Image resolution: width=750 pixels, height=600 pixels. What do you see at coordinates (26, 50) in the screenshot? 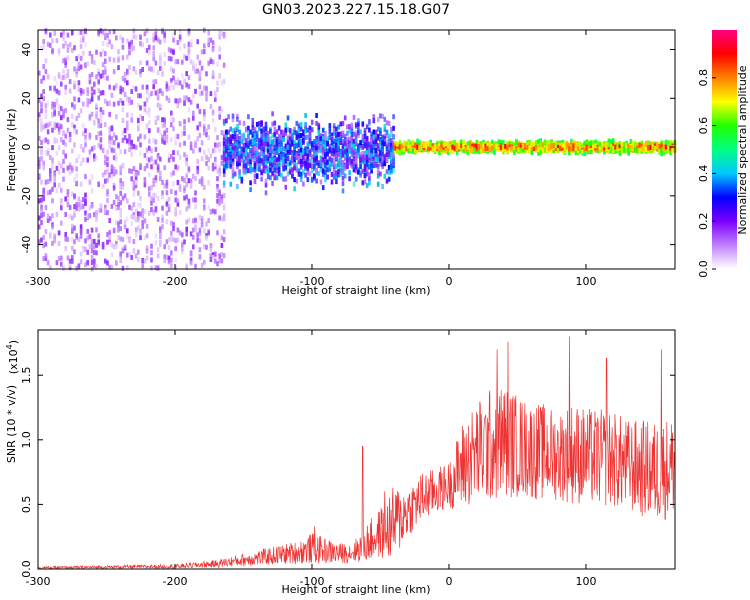
I see `spectrogram-ytick-label: 40` at bounding box center [26, 50].